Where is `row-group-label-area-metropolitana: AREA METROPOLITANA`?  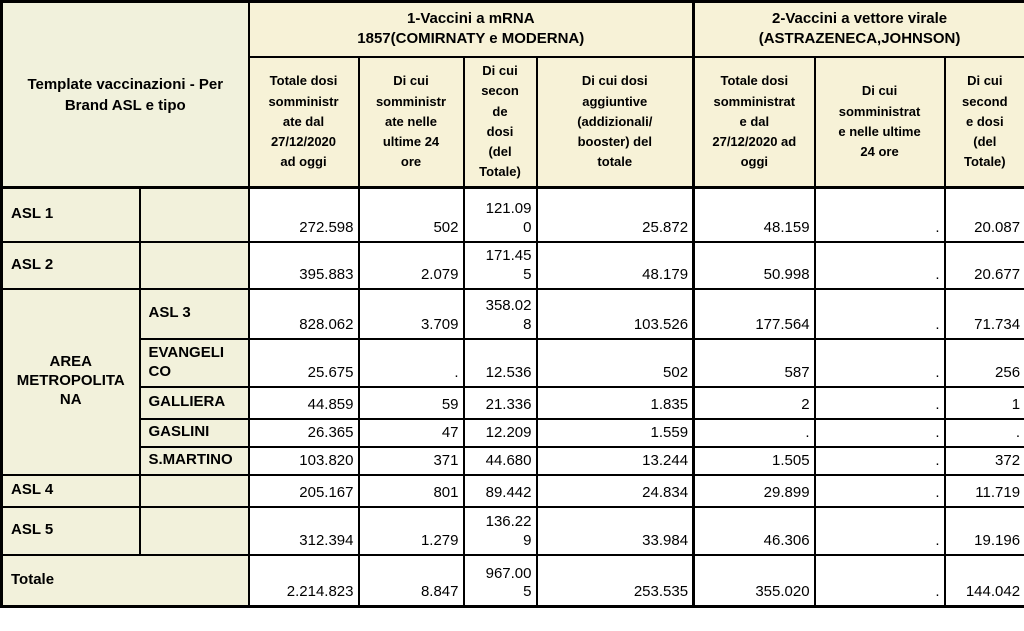
row-group-label-area-metropolitana: AREA METROPOLITANA is located at coordinates (70, 381).